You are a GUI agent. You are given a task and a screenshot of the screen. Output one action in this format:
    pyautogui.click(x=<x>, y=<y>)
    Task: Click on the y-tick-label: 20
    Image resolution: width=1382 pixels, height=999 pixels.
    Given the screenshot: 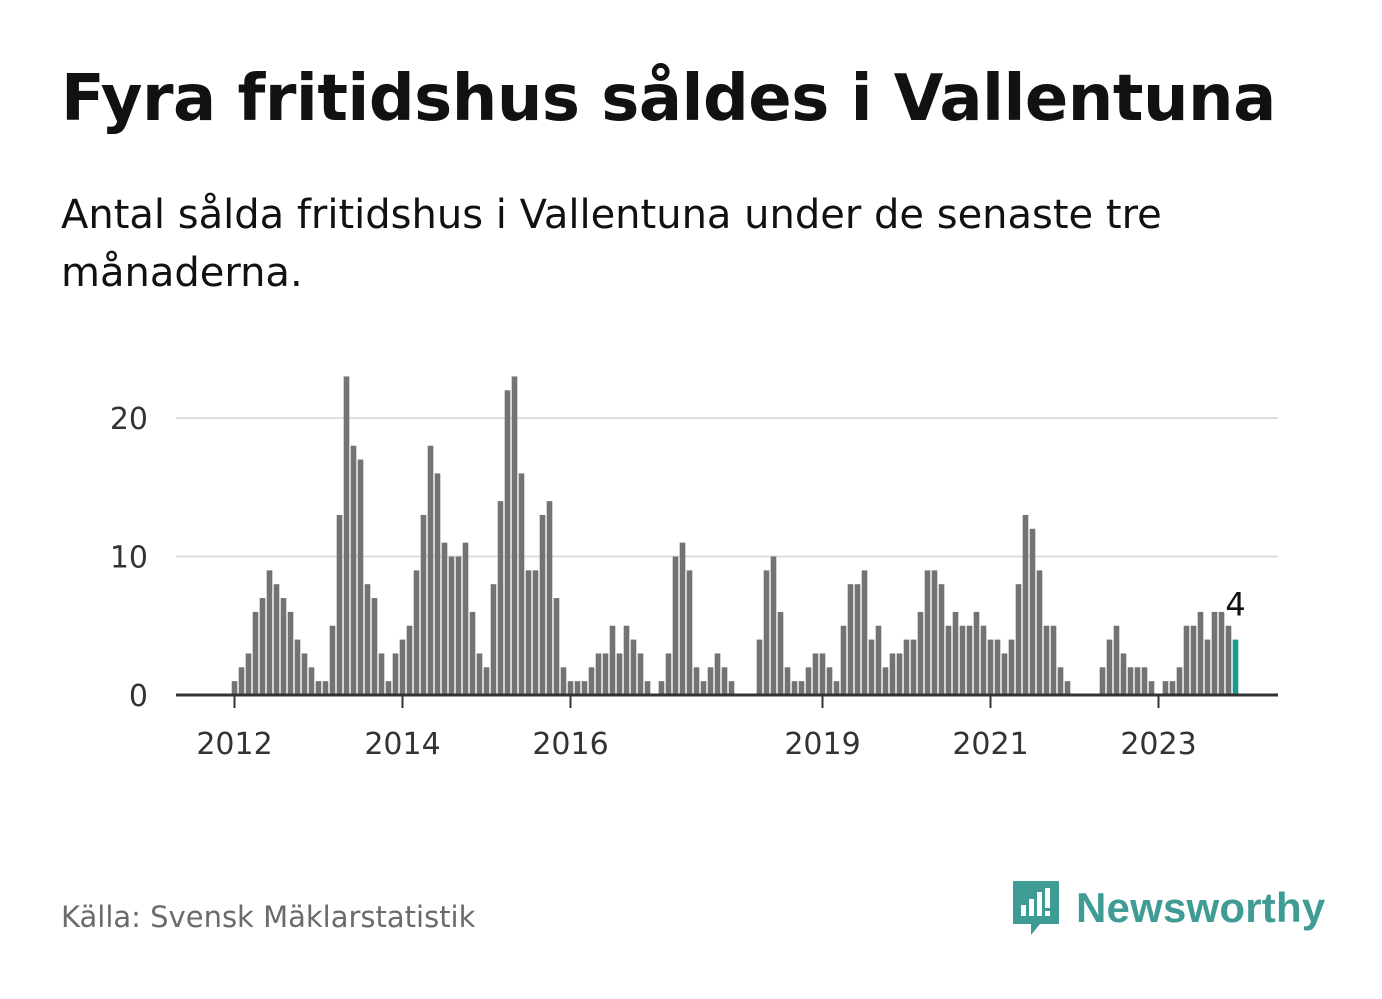 What is the action you would take?
    pyautogui.click(x=129, y=419)
    